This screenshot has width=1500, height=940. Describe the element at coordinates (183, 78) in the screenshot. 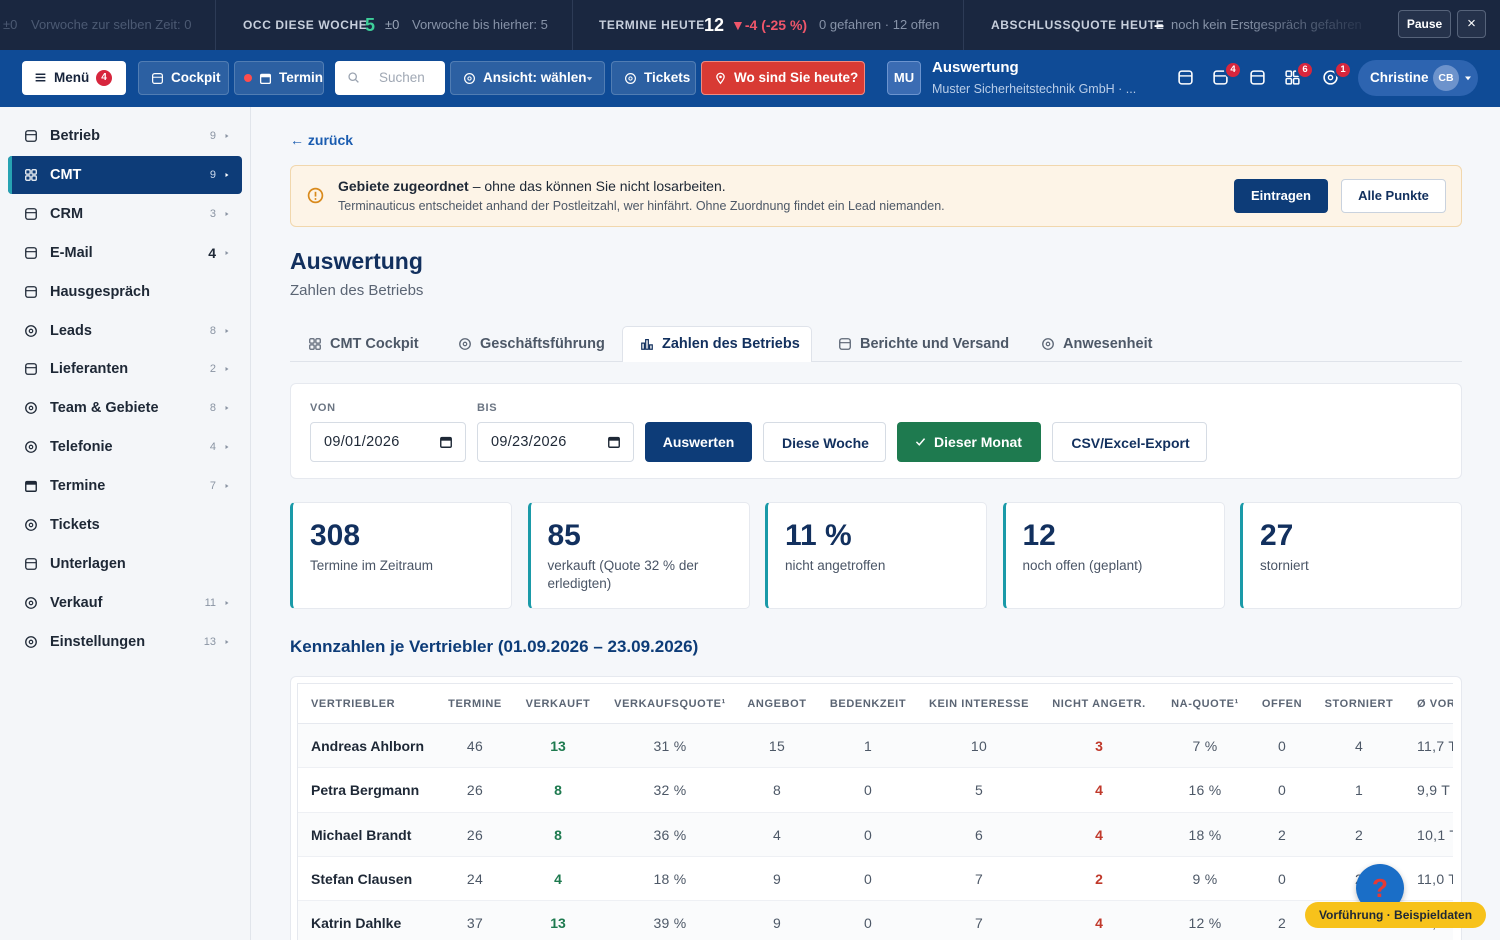

I see `cockpit-button: Cockpit` at that location.